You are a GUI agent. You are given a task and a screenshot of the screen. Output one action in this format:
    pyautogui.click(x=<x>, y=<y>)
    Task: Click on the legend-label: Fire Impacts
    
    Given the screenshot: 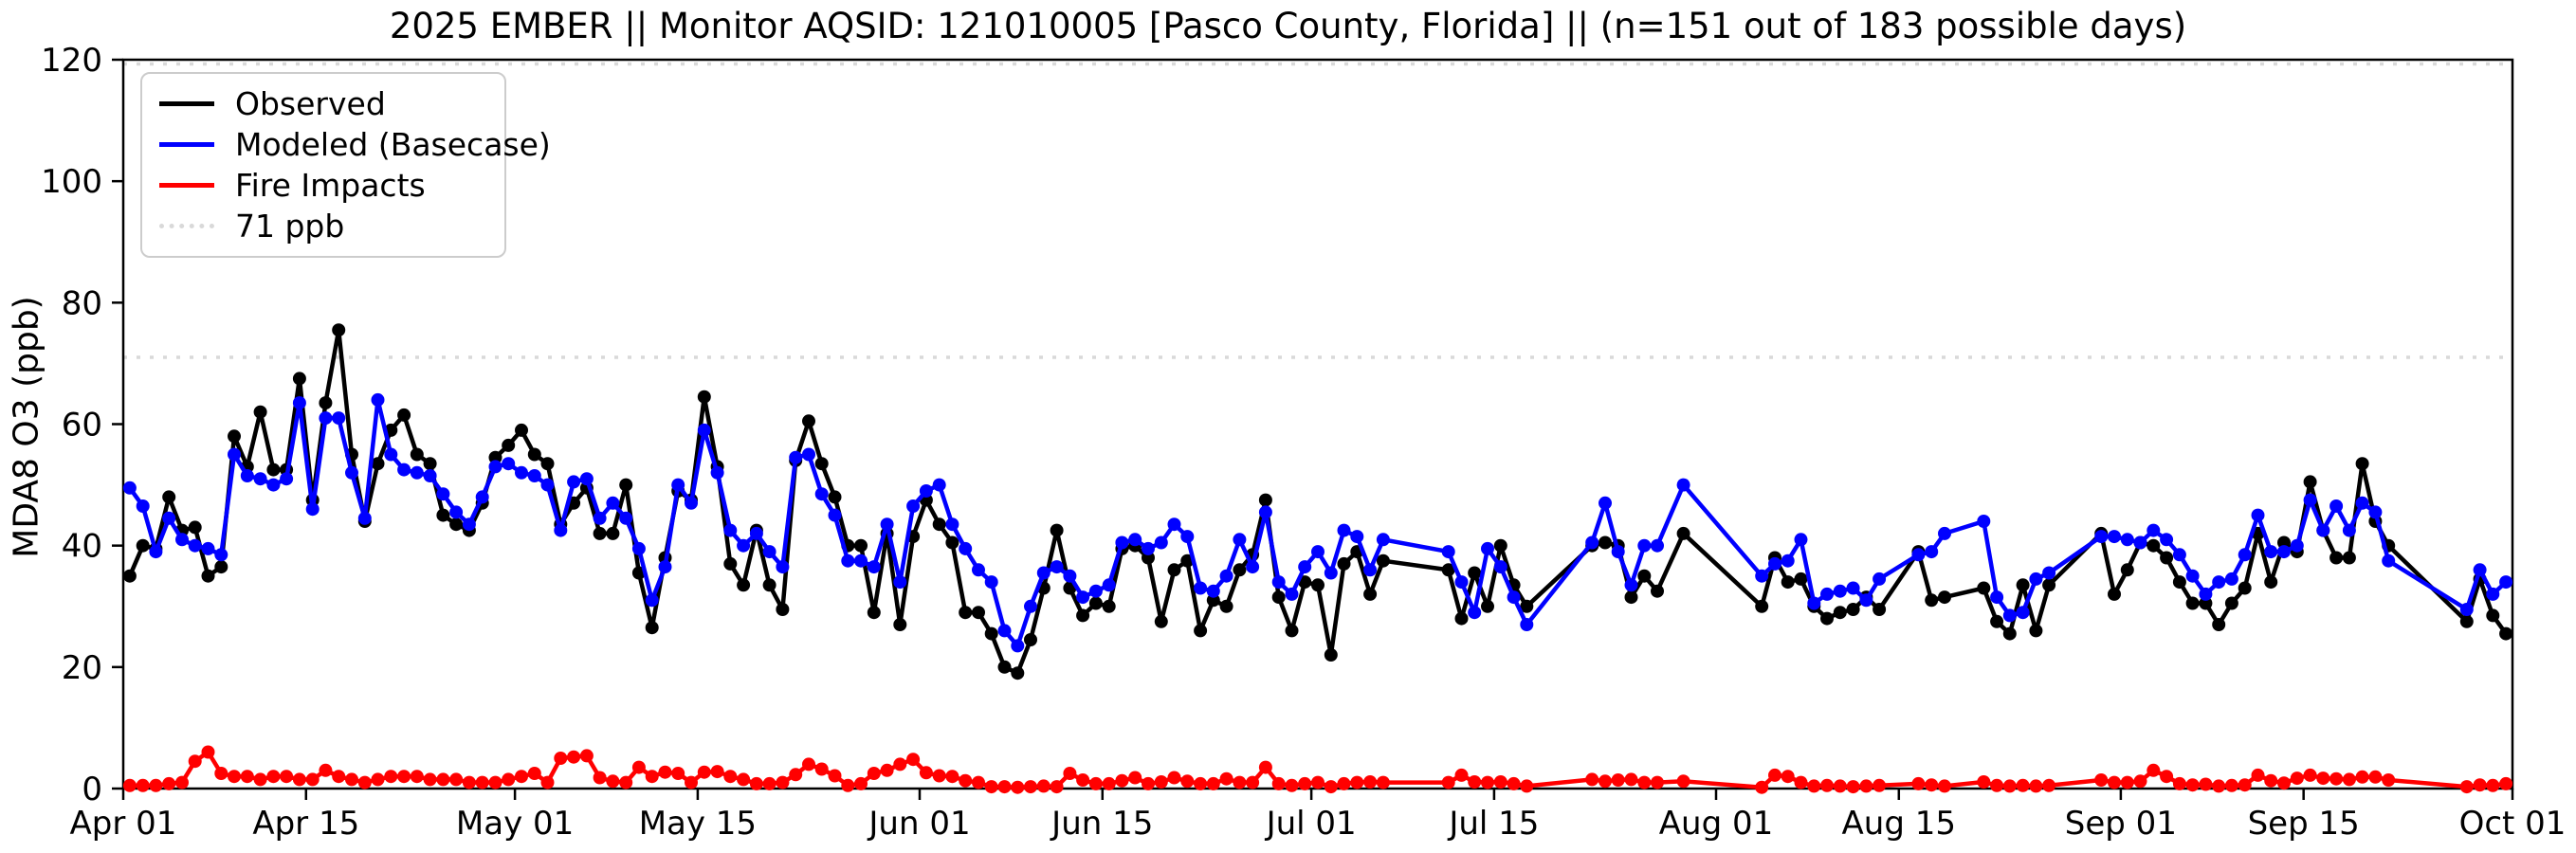 What is the action you would take?
    pyautogui.click(x=330, y=185)
    